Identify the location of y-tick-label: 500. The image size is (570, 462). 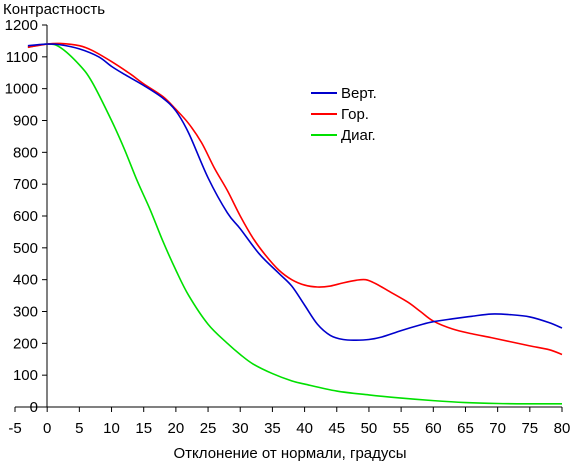
(25, 248).